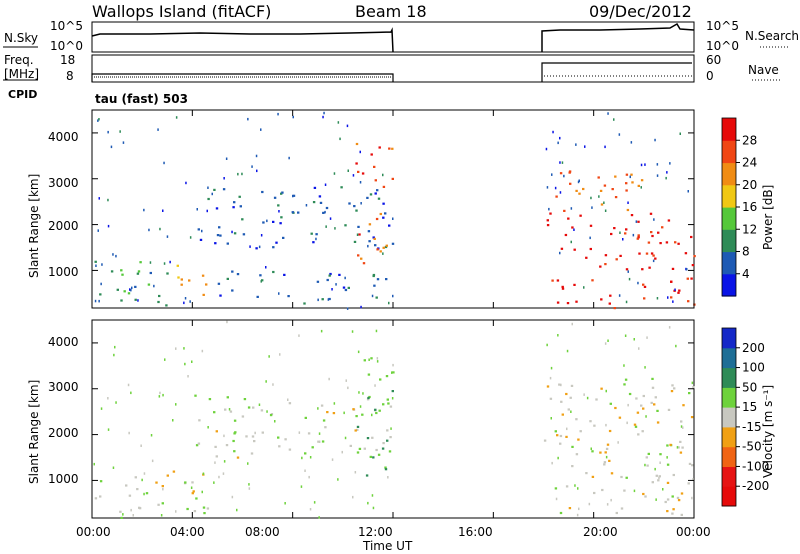 This screenshot has width=800, height=554. I want to click on colorbar-tick-label: -50, so click(752, 447).